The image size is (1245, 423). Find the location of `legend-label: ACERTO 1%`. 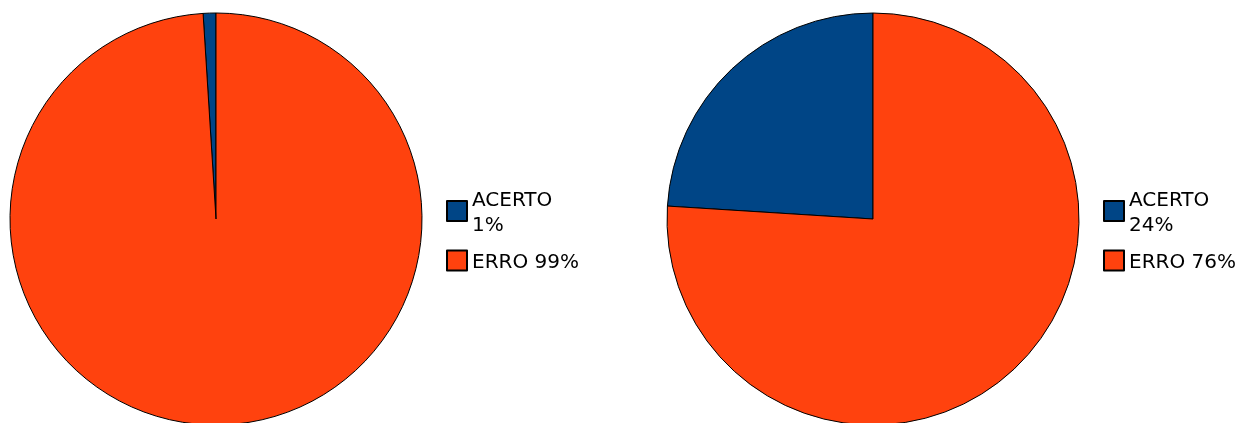

legend-label: ACERTO 1% is located at coordinates (515, 211).